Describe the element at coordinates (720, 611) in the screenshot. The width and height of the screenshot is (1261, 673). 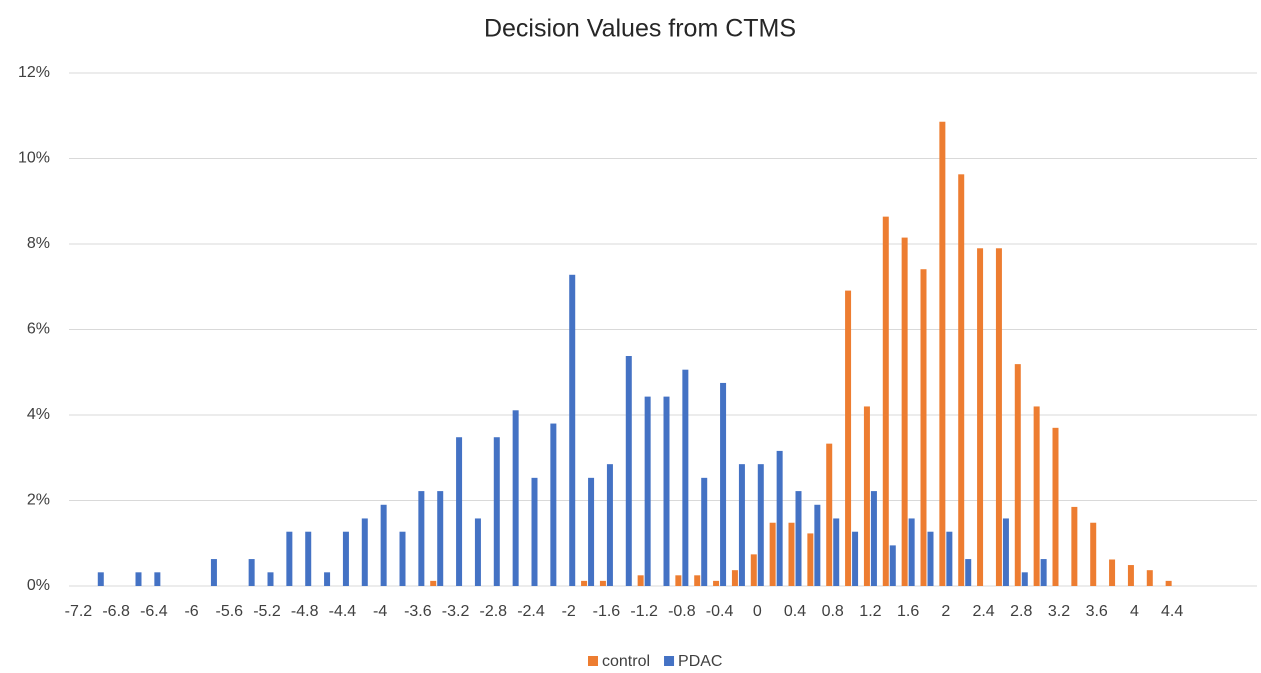
I see `x-tick-label: -0.4` at that location.